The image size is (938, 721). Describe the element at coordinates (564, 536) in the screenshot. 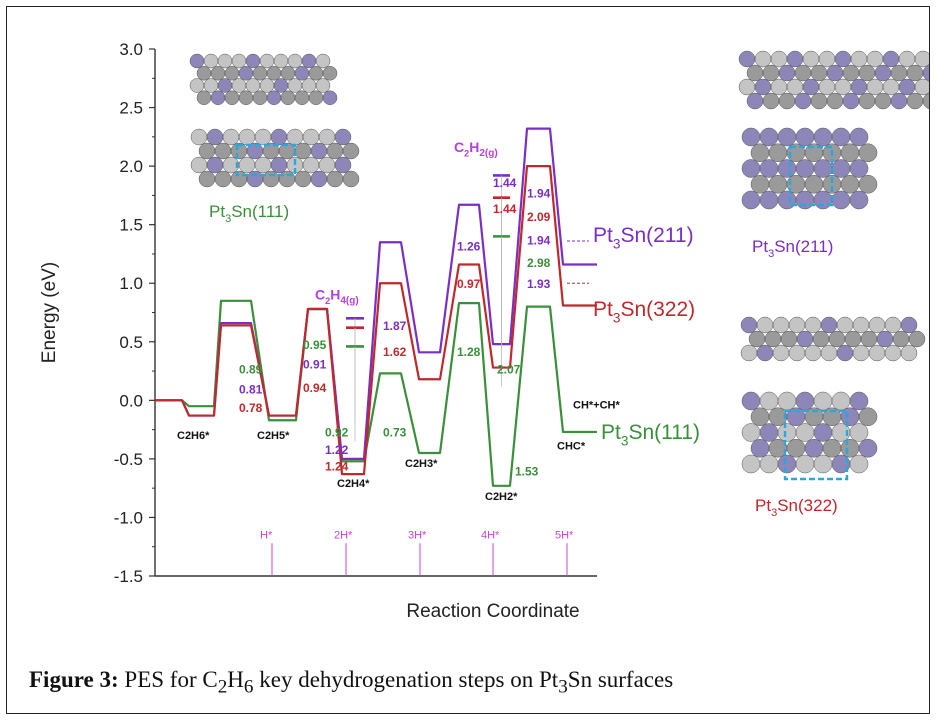

I see `hydrogen-mark-label: 5H*` at that location.